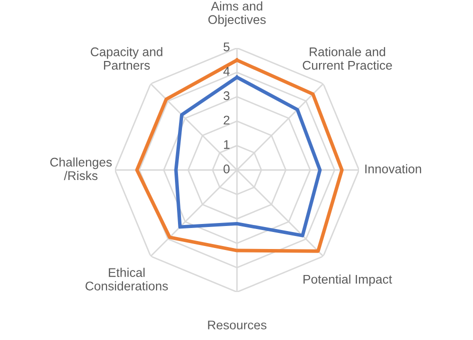  I want to click on spoke-label: Rationale and Current Practice, so click(347, 58).